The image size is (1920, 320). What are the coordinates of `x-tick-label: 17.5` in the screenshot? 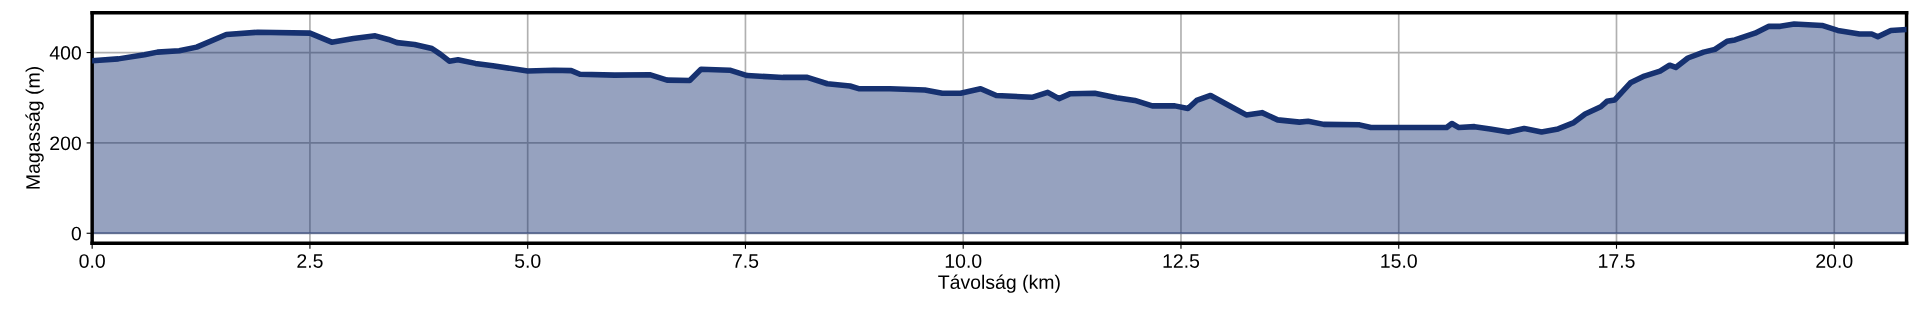 It's located at (1617, 261).